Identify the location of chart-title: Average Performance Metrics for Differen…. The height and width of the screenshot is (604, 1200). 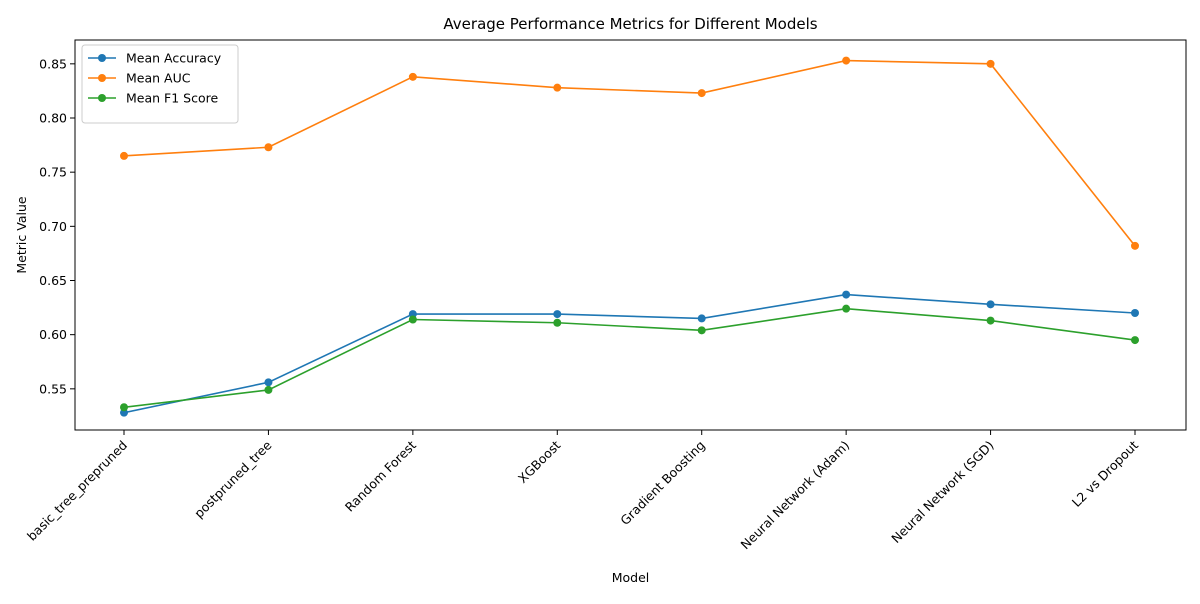
(630, 24).